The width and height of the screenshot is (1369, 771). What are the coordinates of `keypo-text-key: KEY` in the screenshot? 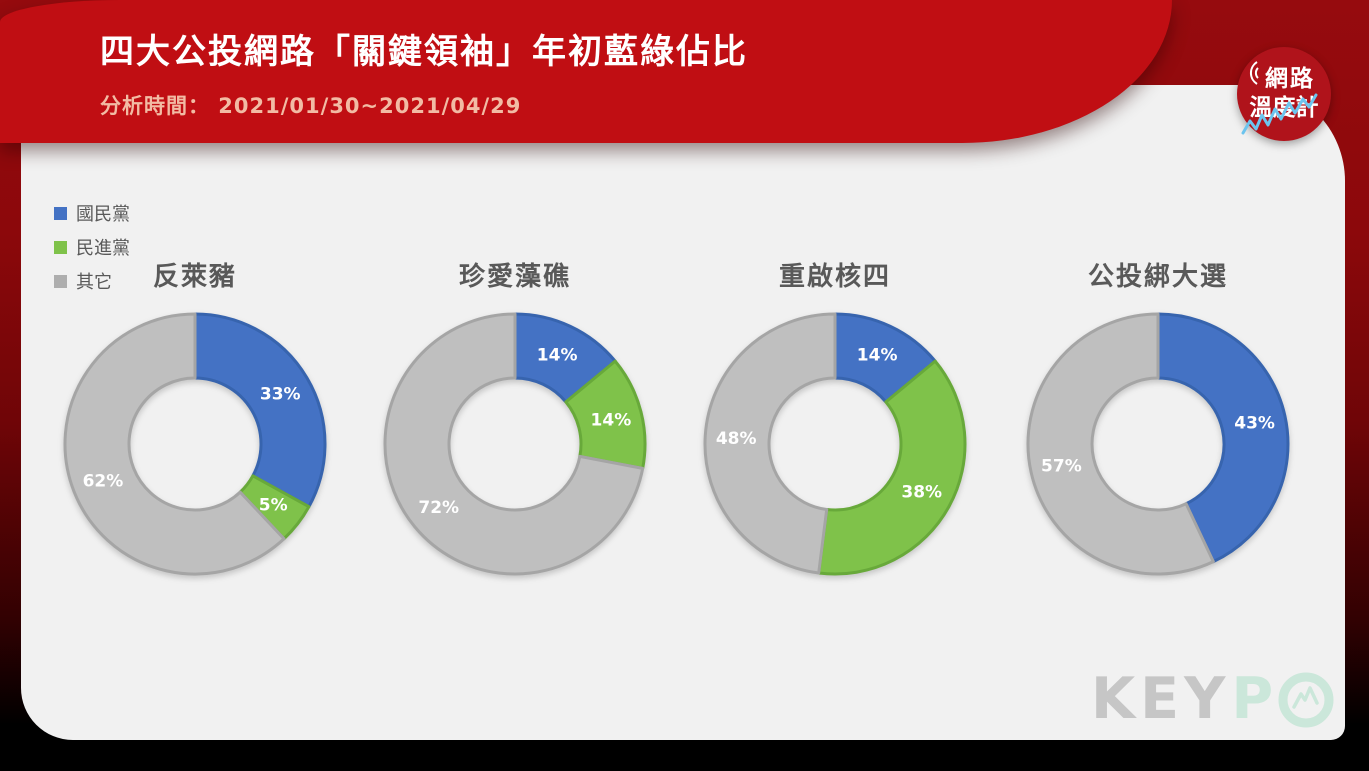 It's located at (1161, 699).